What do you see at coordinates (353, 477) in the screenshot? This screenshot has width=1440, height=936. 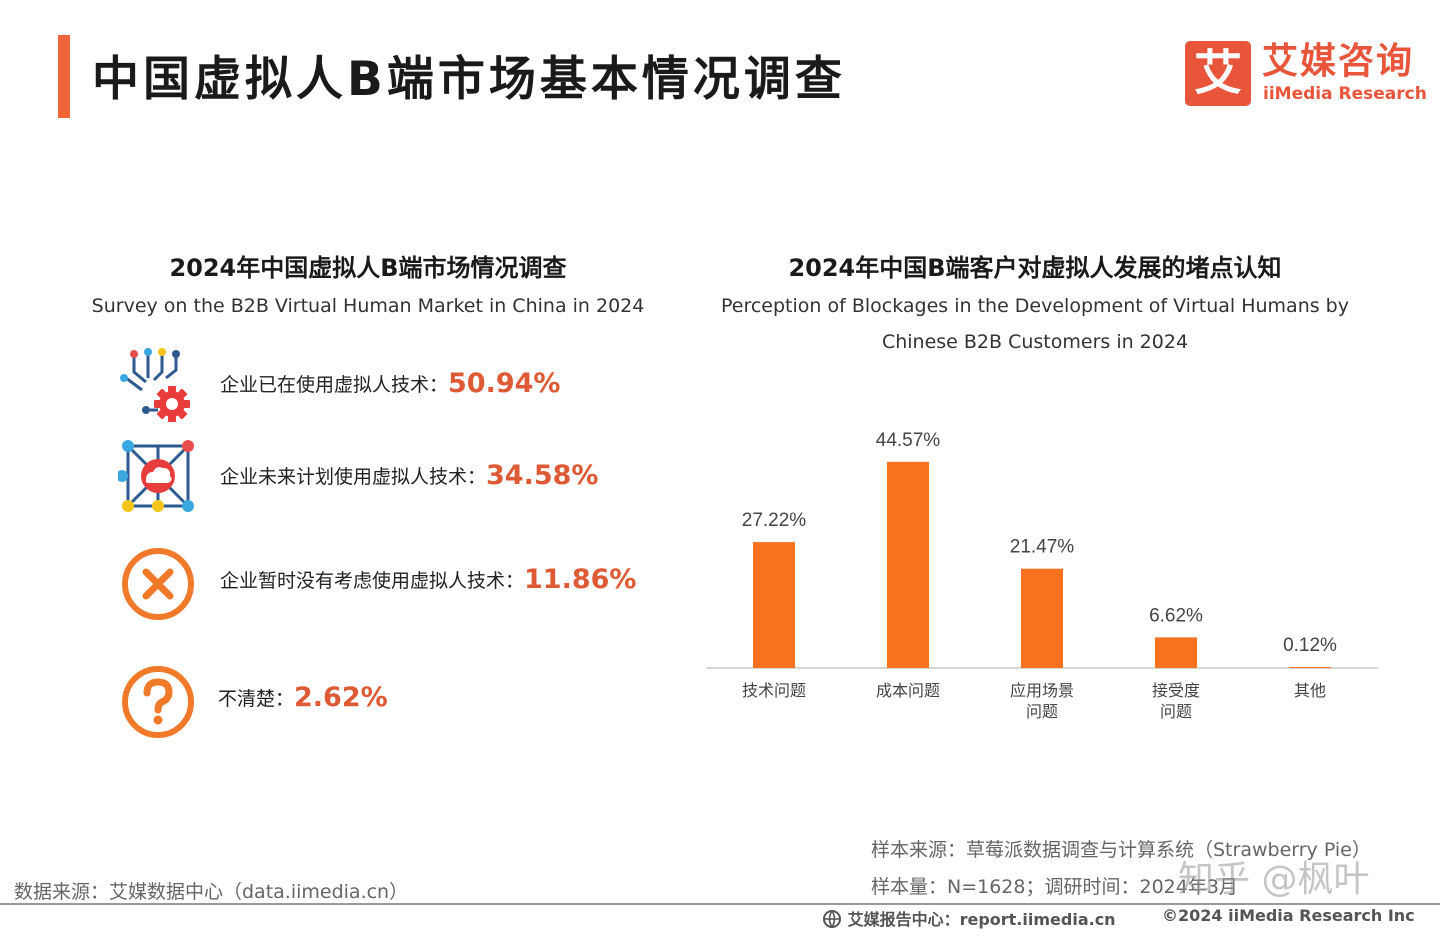 I see `stat-label-planning: 企业未来计划使用虚拟人技术：` at bounding box center [353, 477].